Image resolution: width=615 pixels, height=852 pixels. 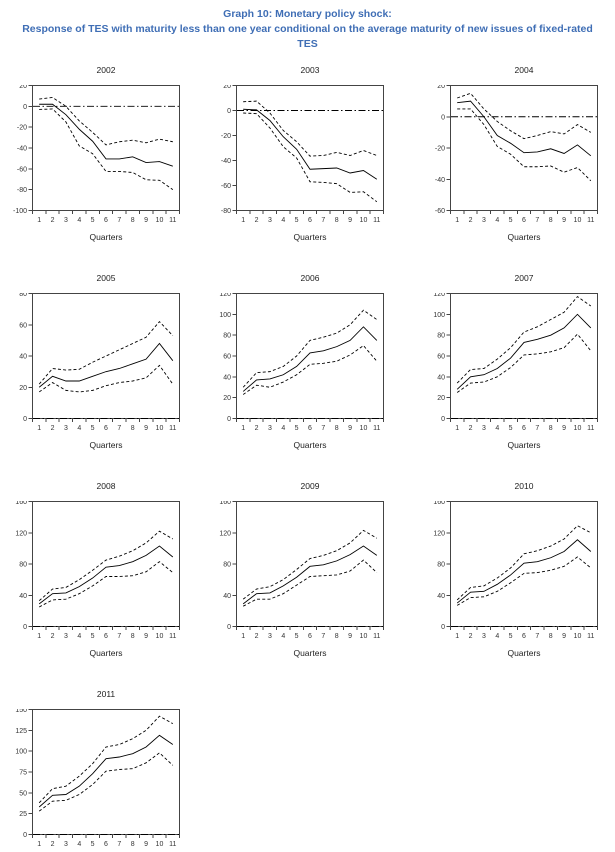 I want to click on chart-panel-2004: 2004 20 0 -20 -40 -60 1 2 3 4 5 6 7 8 9 10 11 Quarters, so click(x=516, y=158).